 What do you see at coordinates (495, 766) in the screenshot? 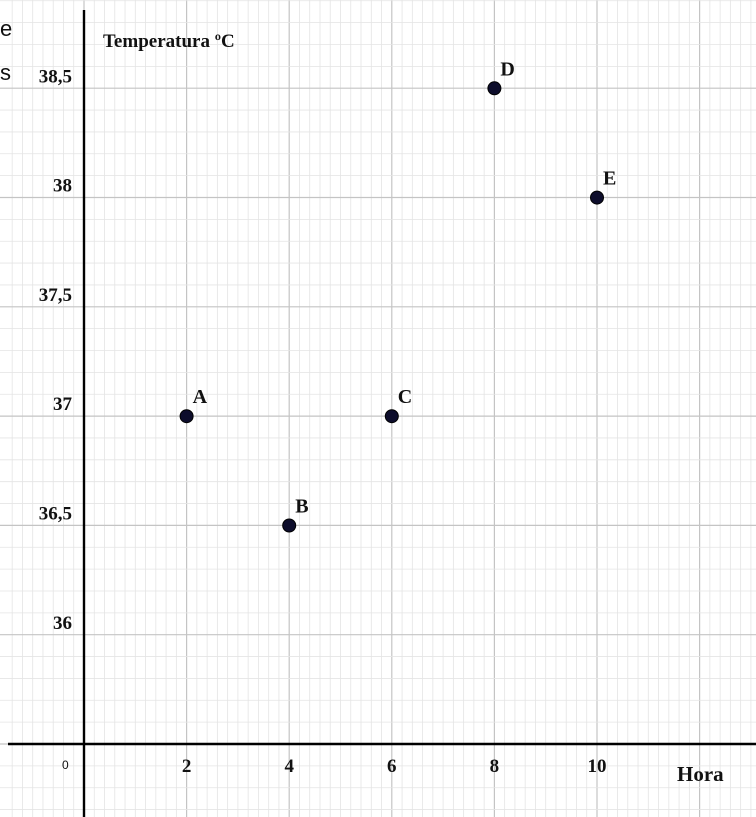
I see `x-tick-label: 8` at bounding box center [495, 766].